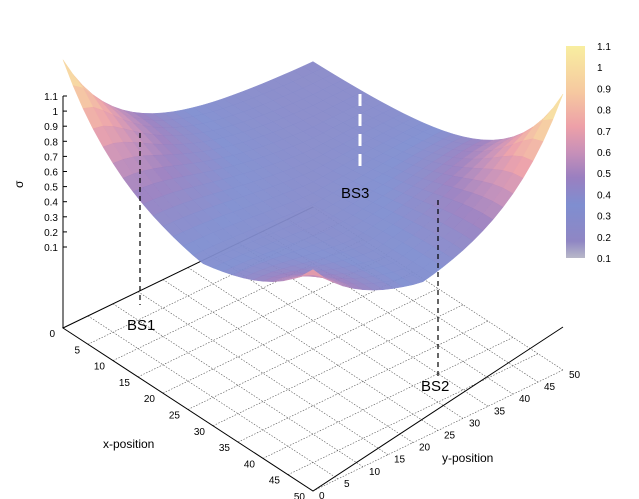 The image size is (639, 499). What do you see at coordinates (300, 495) in the screenshot?
I see `x-tick-label: 50` at bounding box center [300, 495].